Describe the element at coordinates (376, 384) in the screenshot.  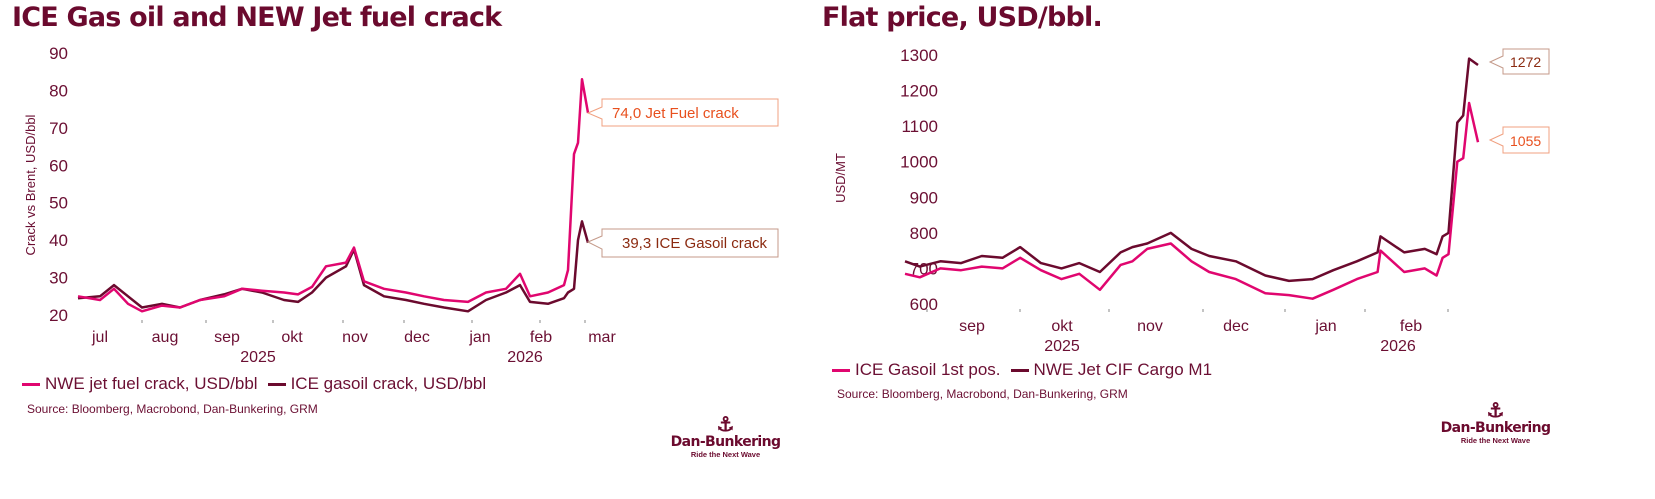
I see `legend-item-gasoil: ICE gasoil crack, USD/bbl` at that location.